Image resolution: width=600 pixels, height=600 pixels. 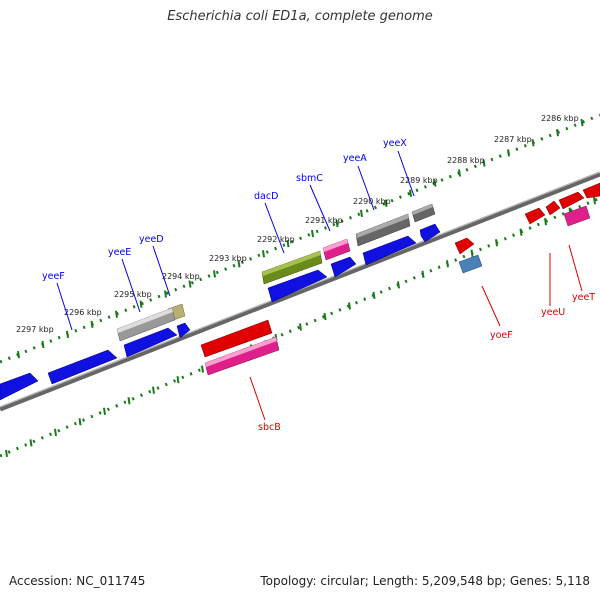 I want to click on kbp-label: 2291 kbp, so click(x=324, y=220).